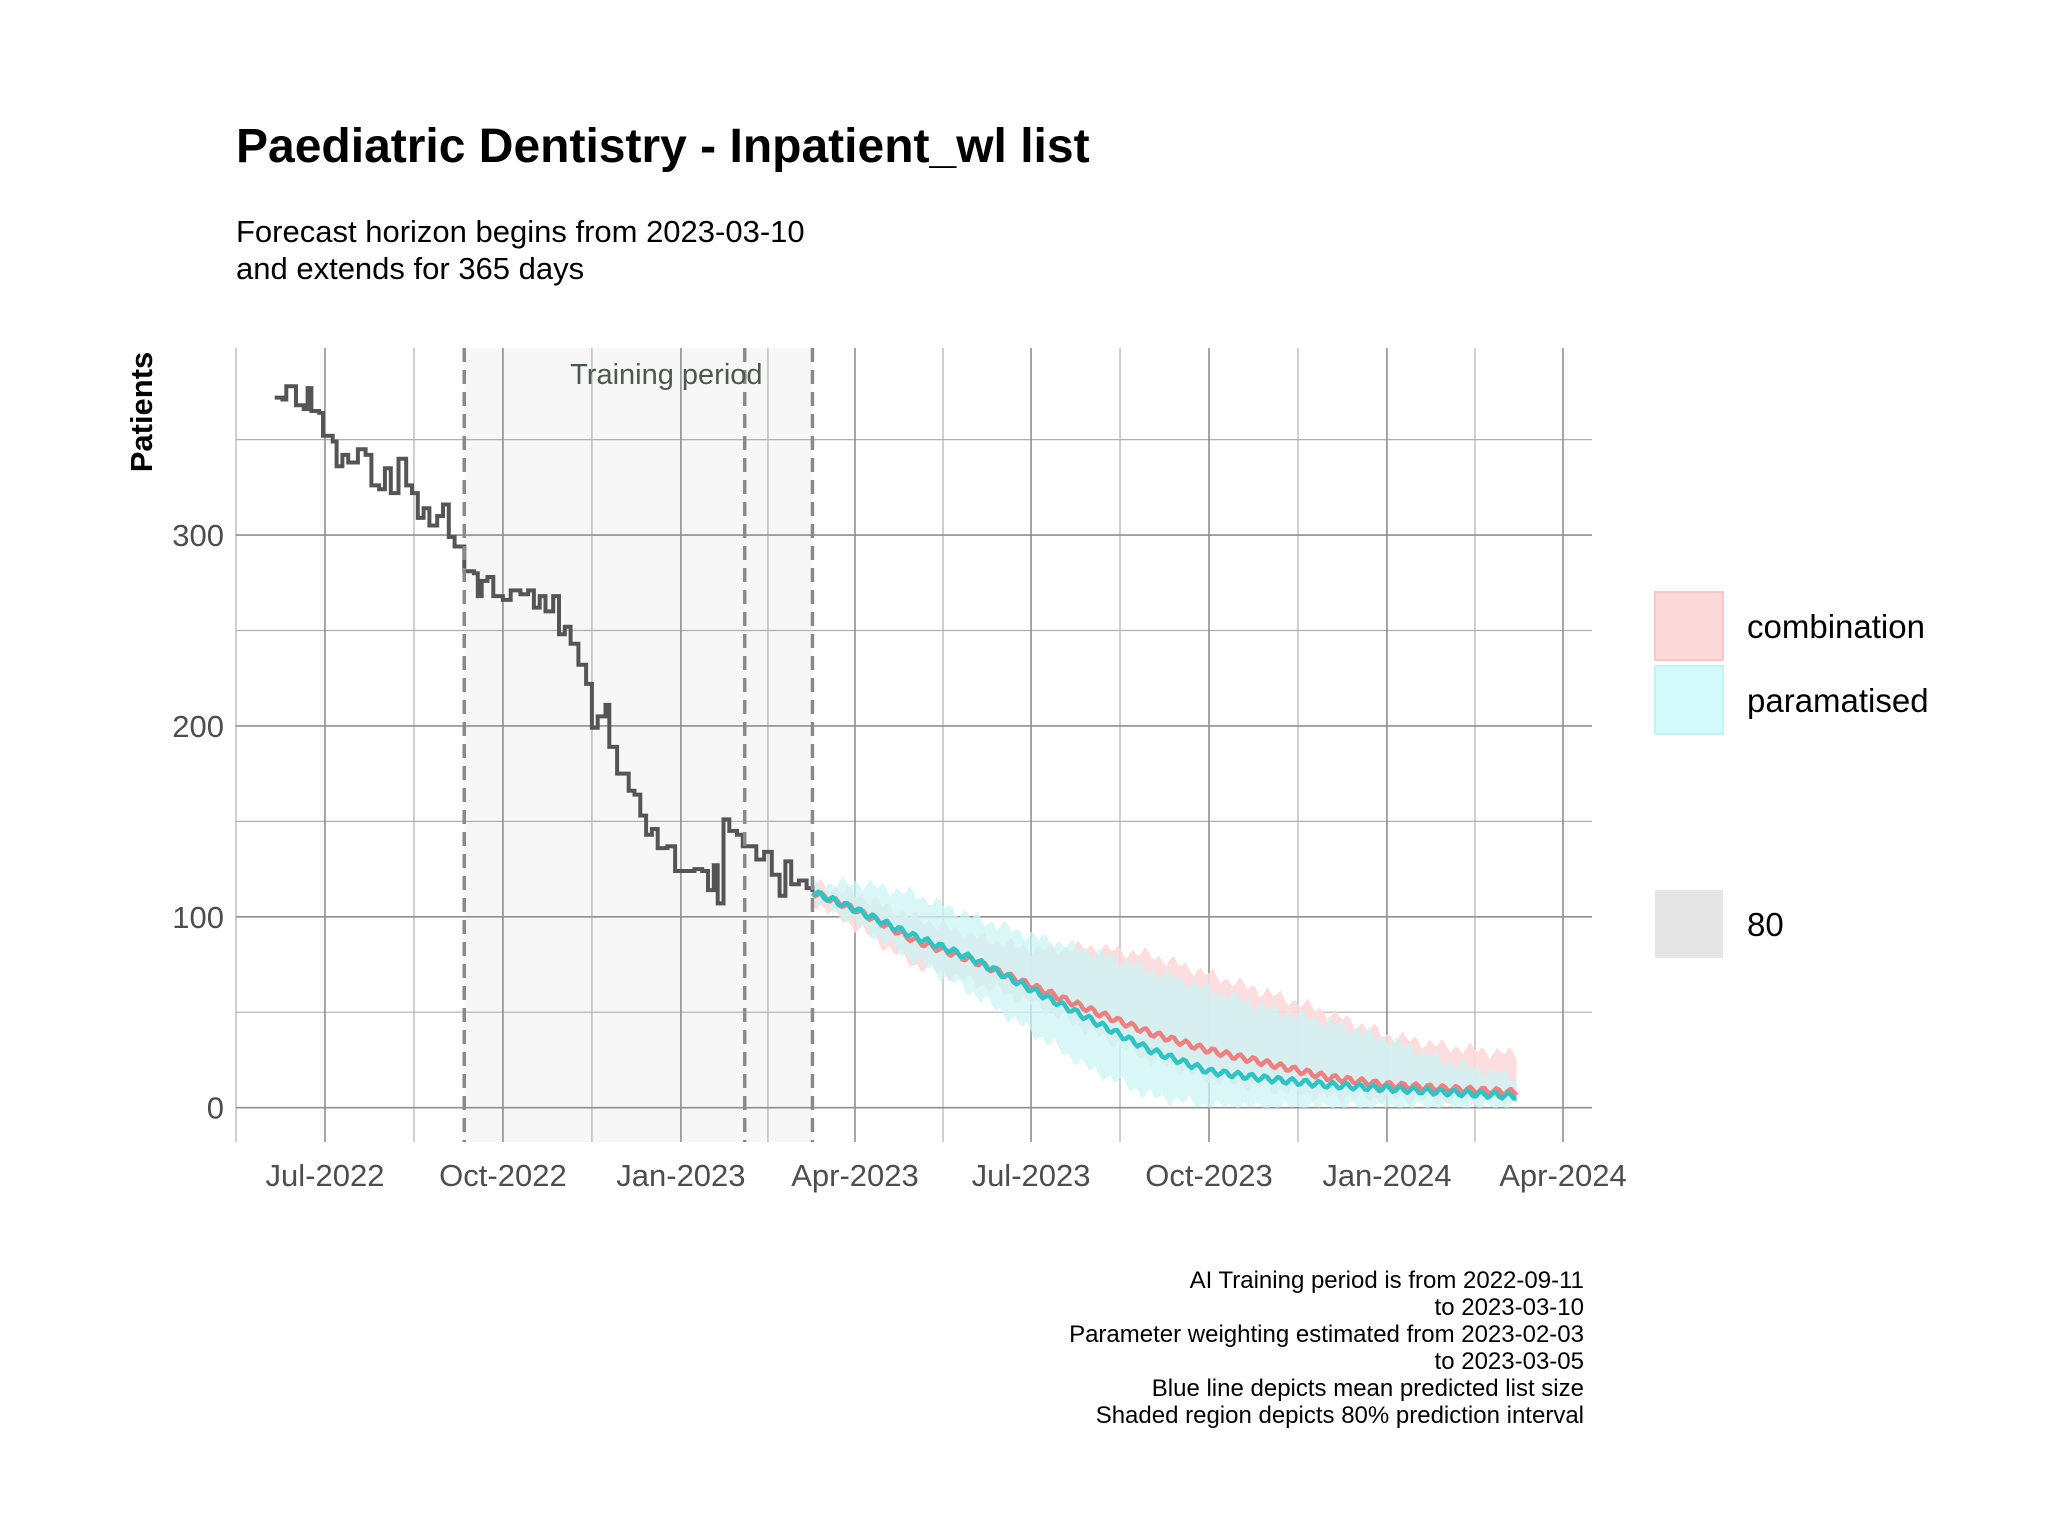 Image resolution: width=2056 pixels, height=1534 pixels. What do you see at coordinates (855, 1175) in the screenshot?
I see `x-tick-label-3: Apr-2023` at bounding box center [855, 1175].